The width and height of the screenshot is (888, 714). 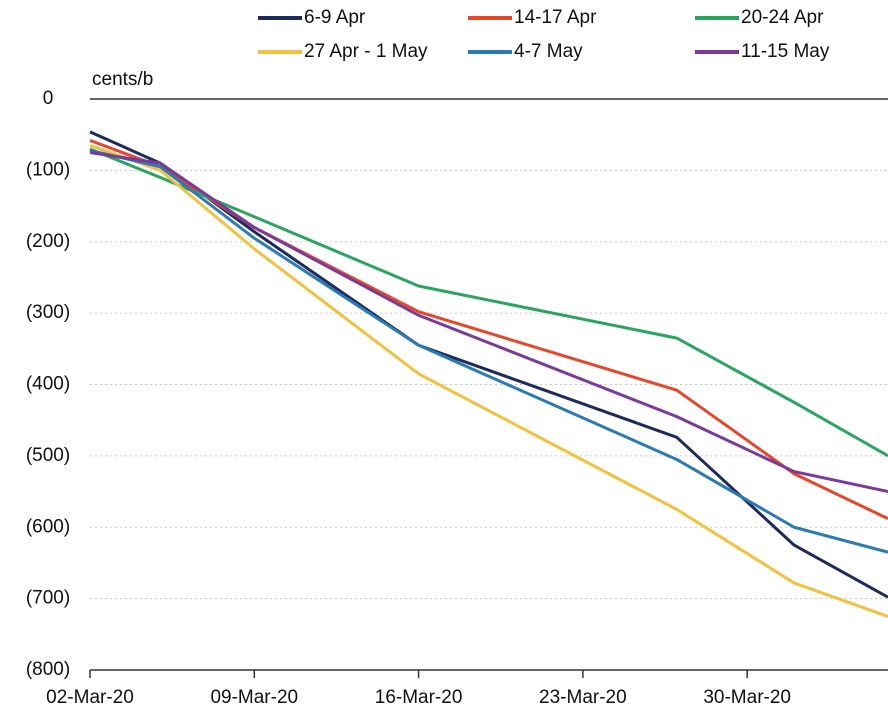 What do you see at coordinates (254, 697) in the screenshot?
I see `x-tick-label: 09-Mar-20` at bounding box center [254, 697].